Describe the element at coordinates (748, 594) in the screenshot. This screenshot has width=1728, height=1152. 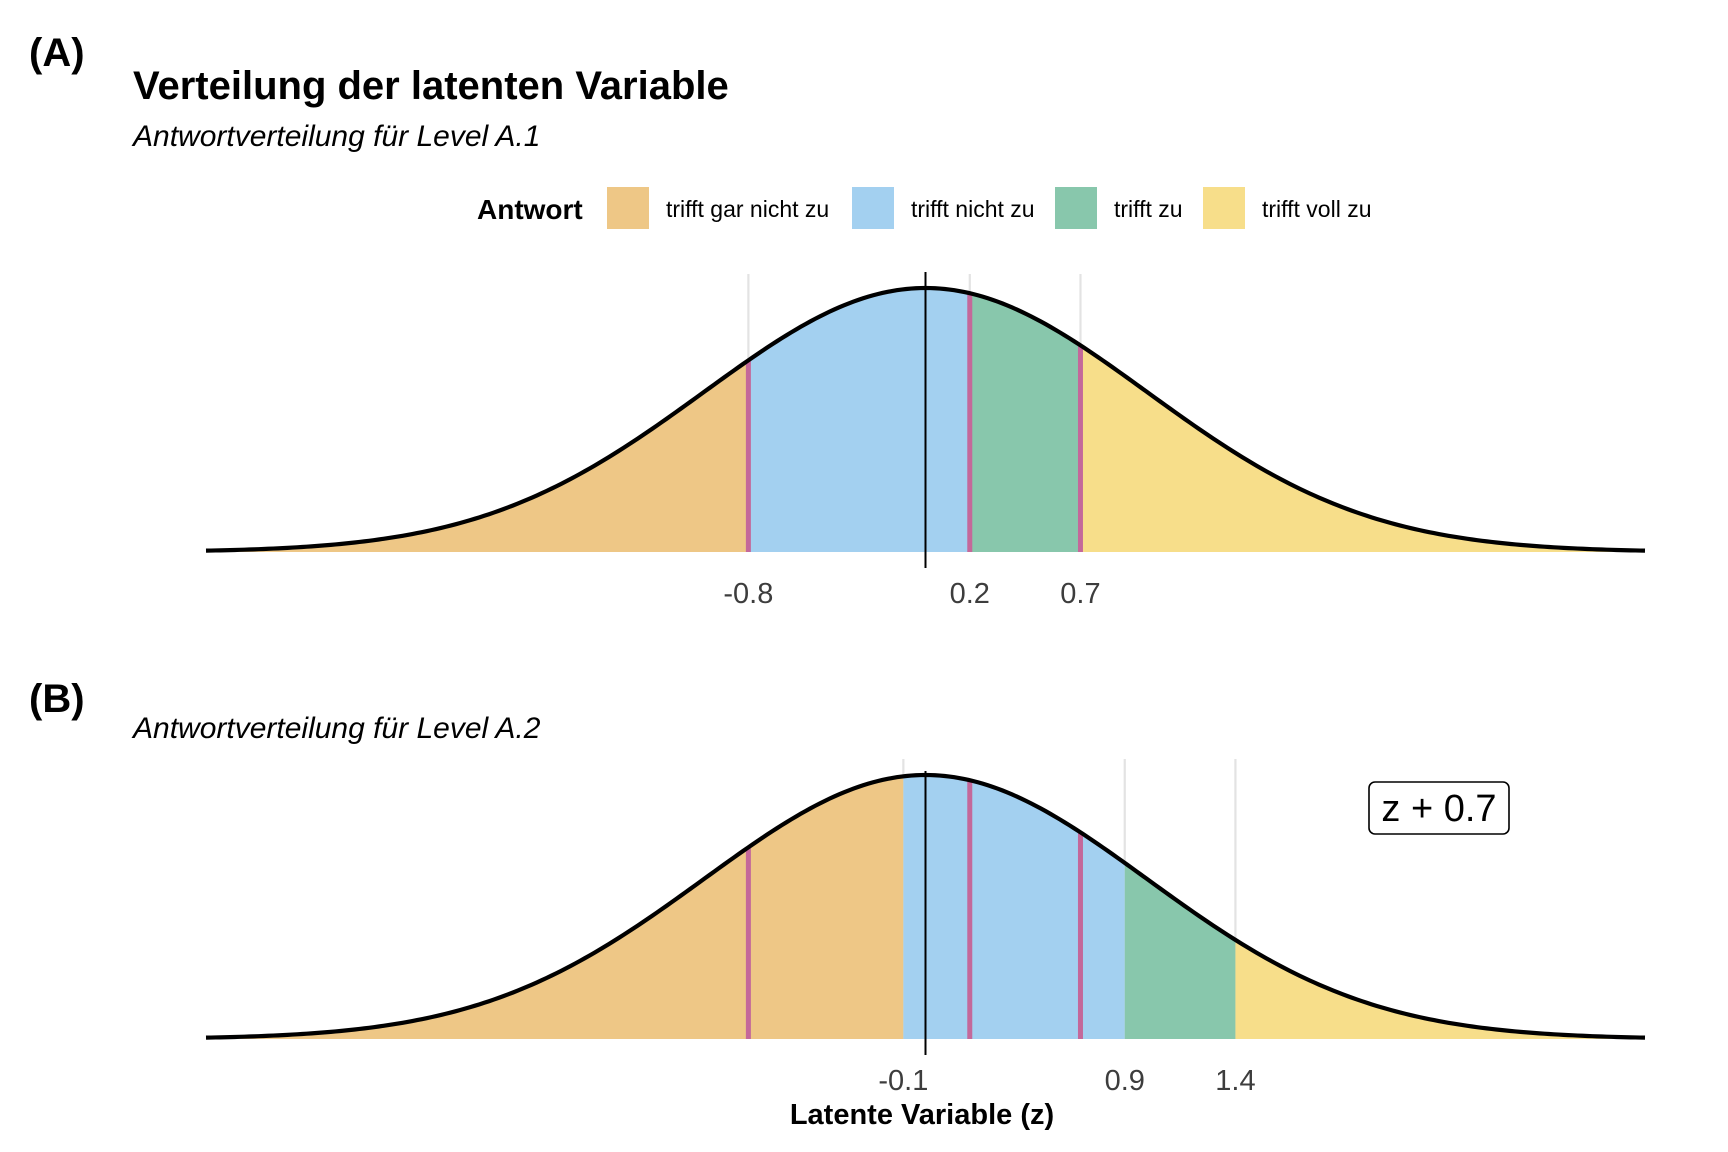
I see `x-tick-label: -0.8` at that location.